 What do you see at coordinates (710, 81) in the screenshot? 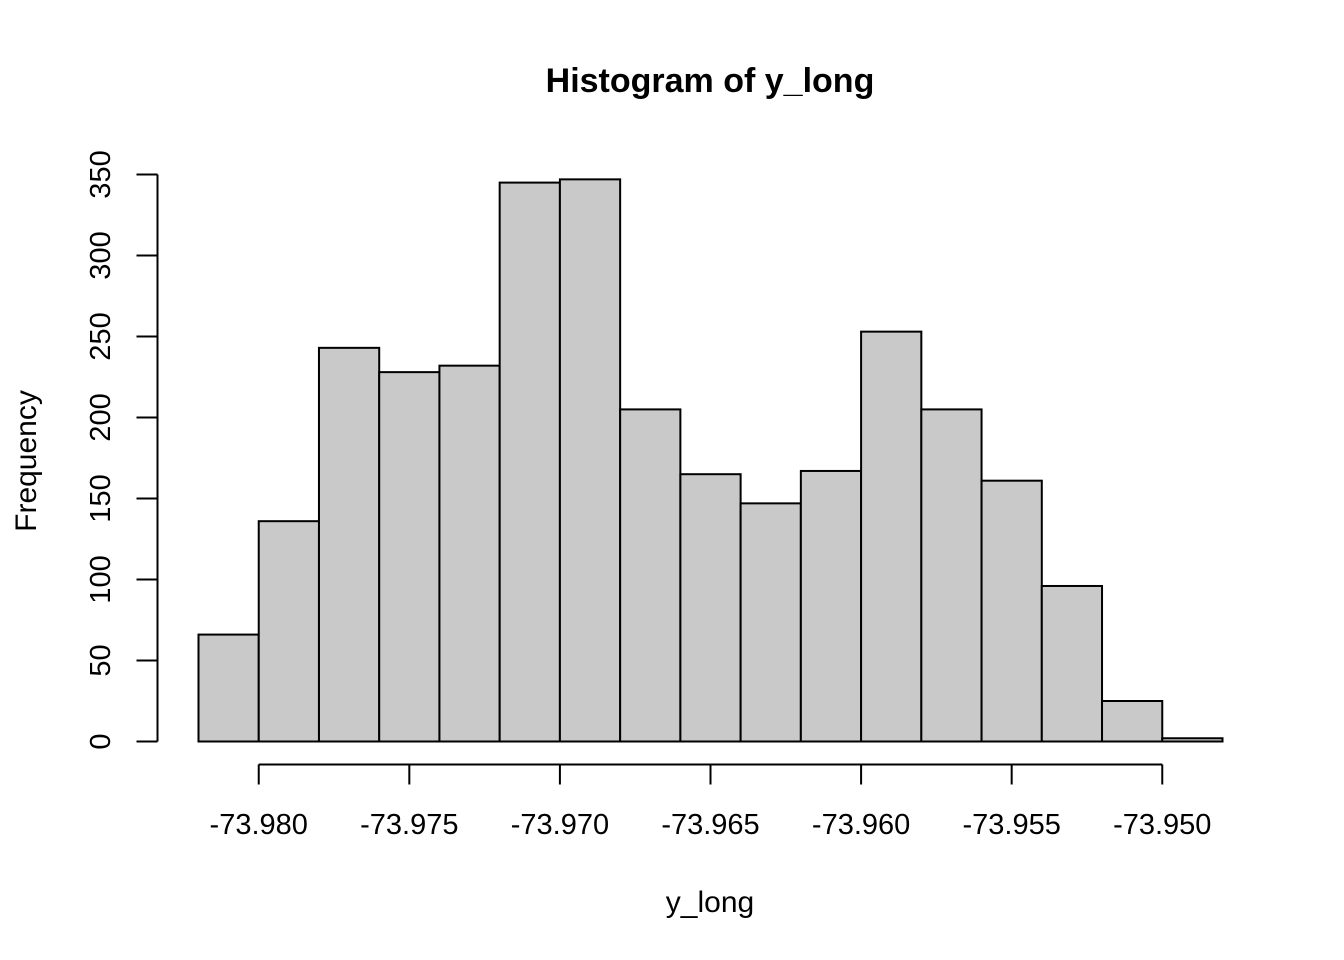
I see `chart-title: Histogram of y_long` at bounding box center [710, 81].